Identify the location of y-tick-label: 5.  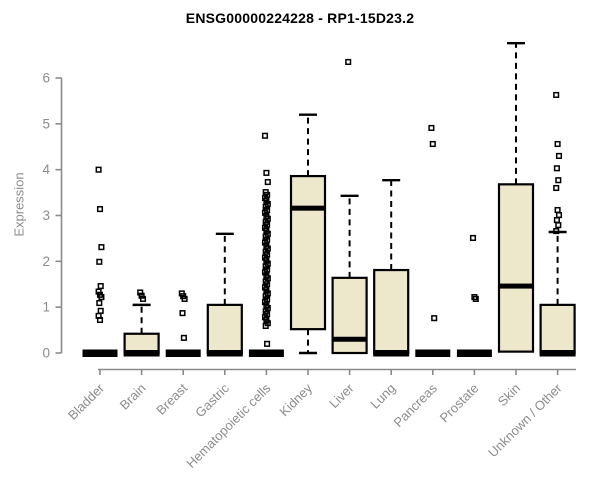
(46, 123).